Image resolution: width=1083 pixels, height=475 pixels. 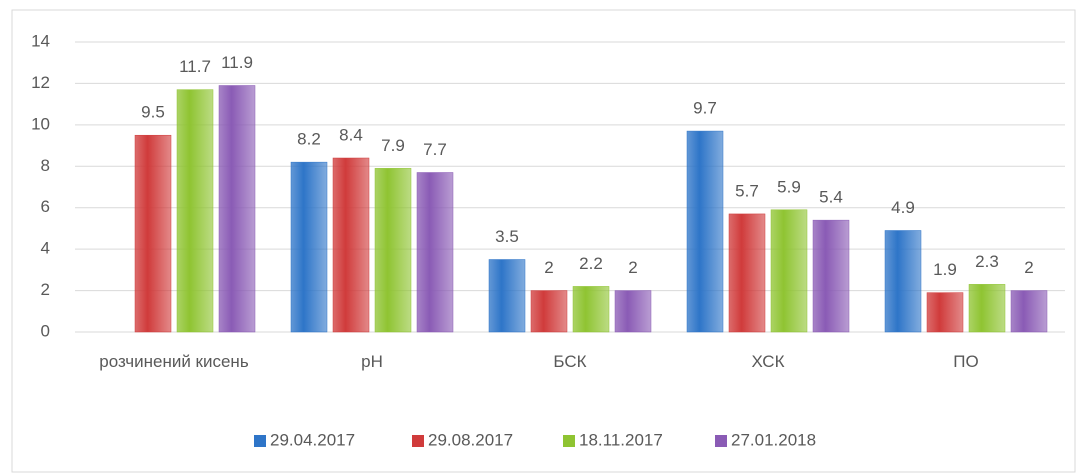 What do you see at coordinates (195, 66) in the screenshot?
I see `data-label: 11.7` at bounding box center [195, 66].